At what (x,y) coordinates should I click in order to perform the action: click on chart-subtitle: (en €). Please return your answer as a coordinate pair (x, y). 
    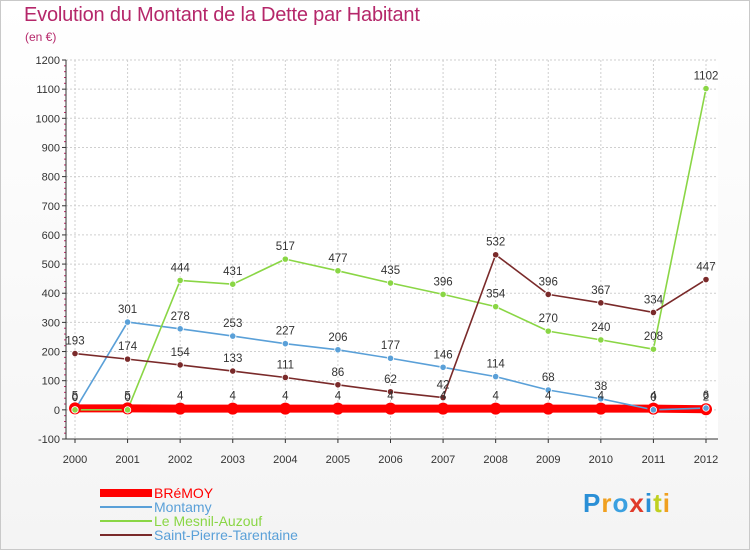
    Looking at the image, I should click on (41, 37).